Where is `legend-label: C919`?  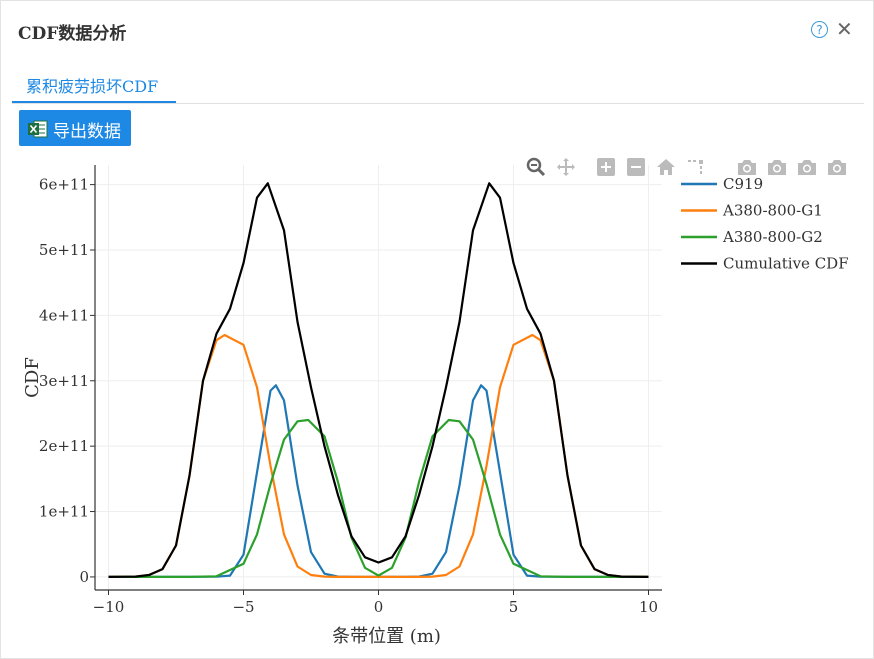 legend-label: C919 is located at coordinates (743, 184).